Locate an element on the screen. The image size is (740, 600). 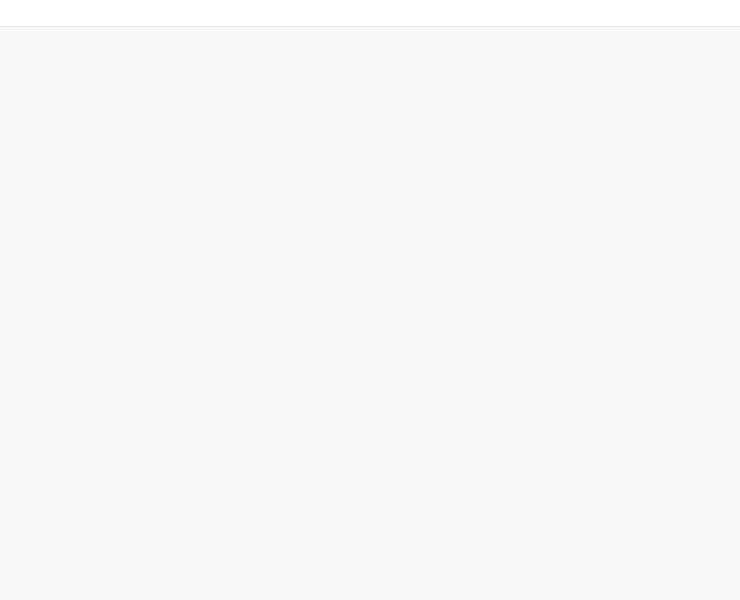
topbar is located at coordinates (370, 13).